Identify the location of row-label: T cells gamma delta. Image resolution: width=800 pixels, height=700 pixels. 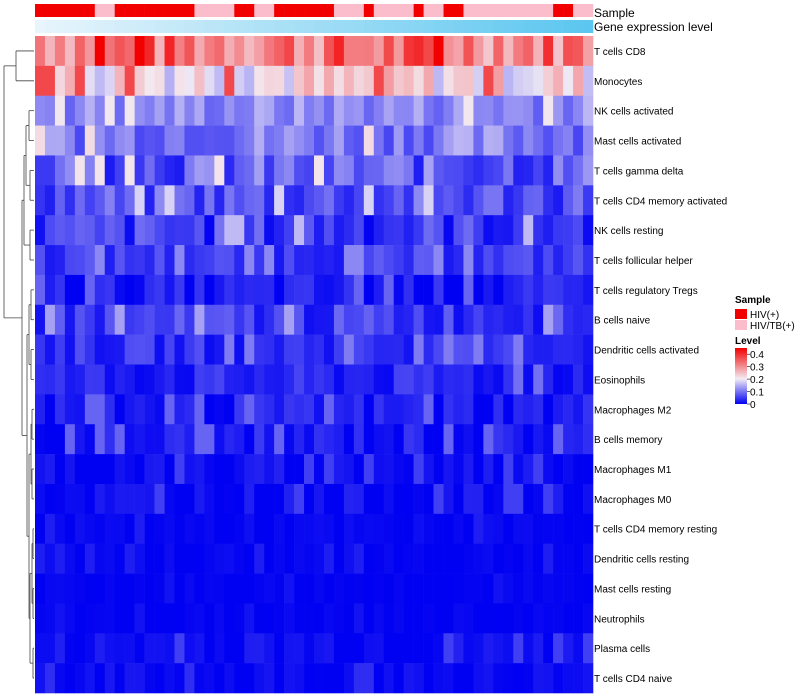
(639, 171).